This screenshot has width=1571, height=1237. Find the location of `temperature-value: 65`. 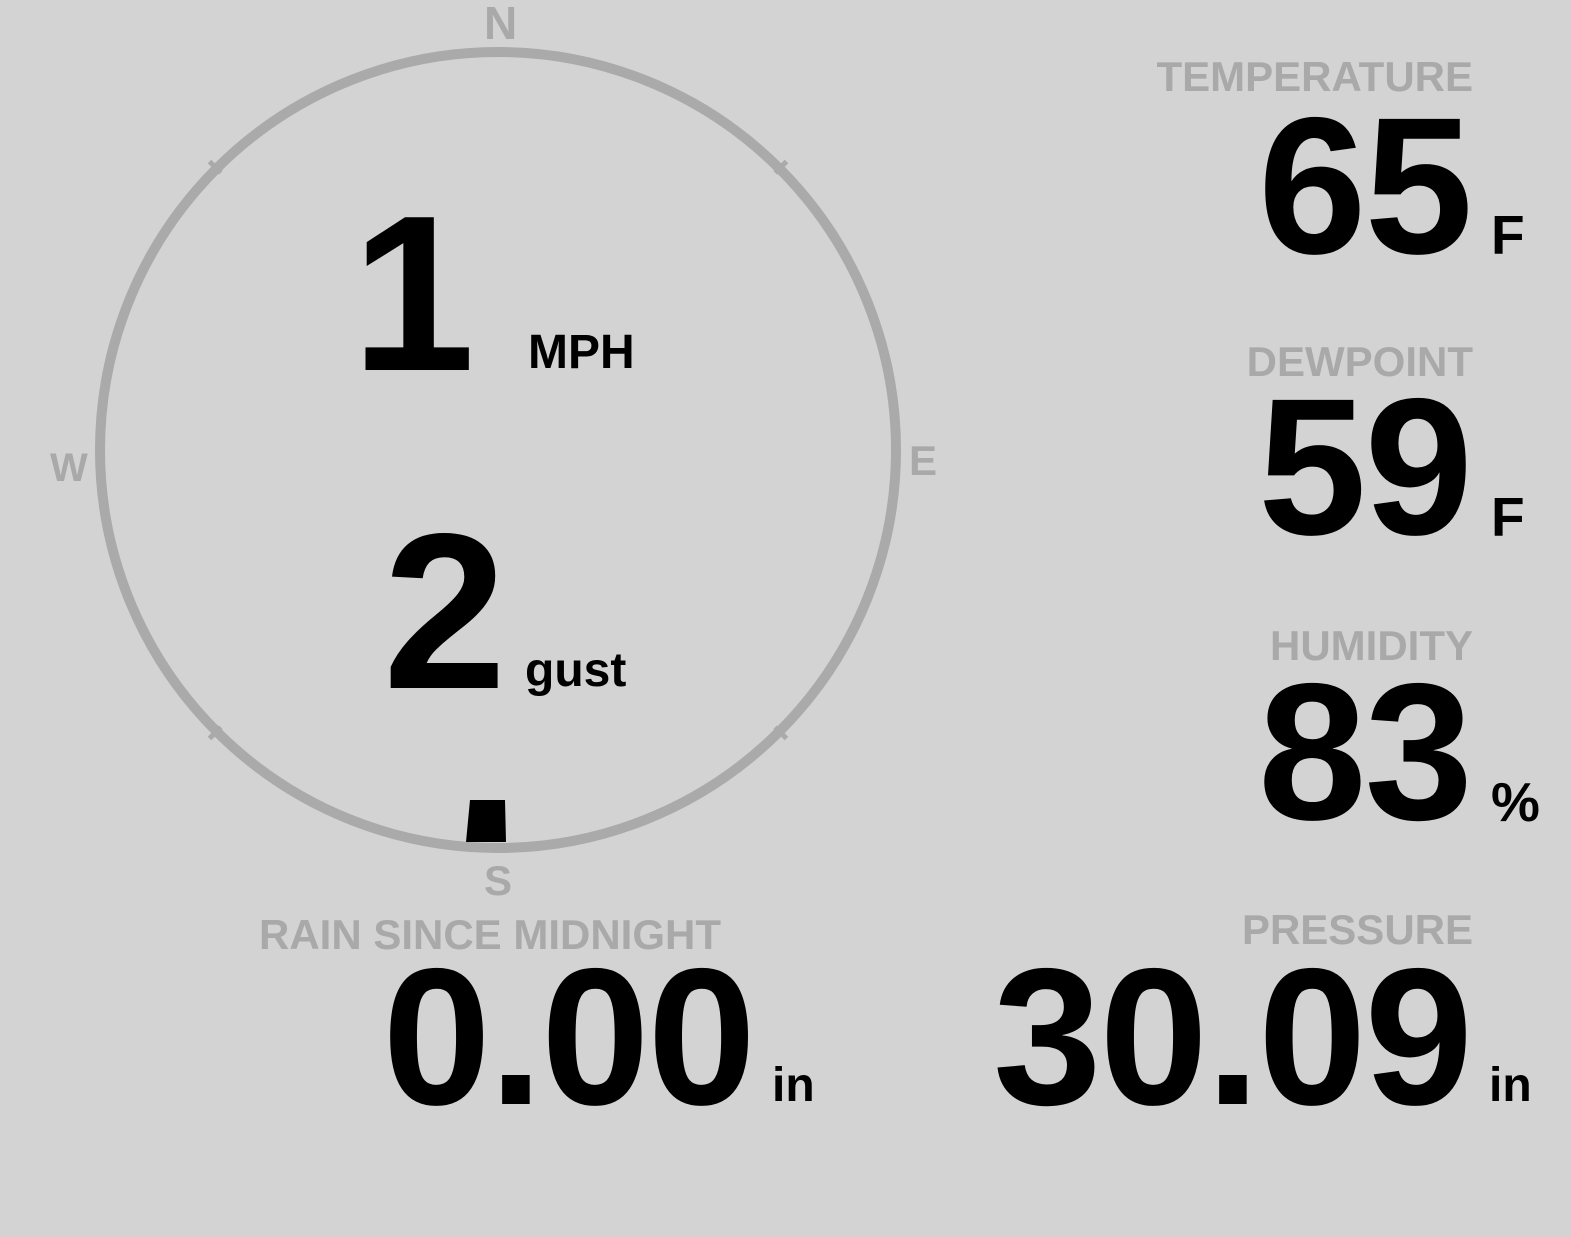

temperature-value: 65 is located at coordinates (1365, 186).